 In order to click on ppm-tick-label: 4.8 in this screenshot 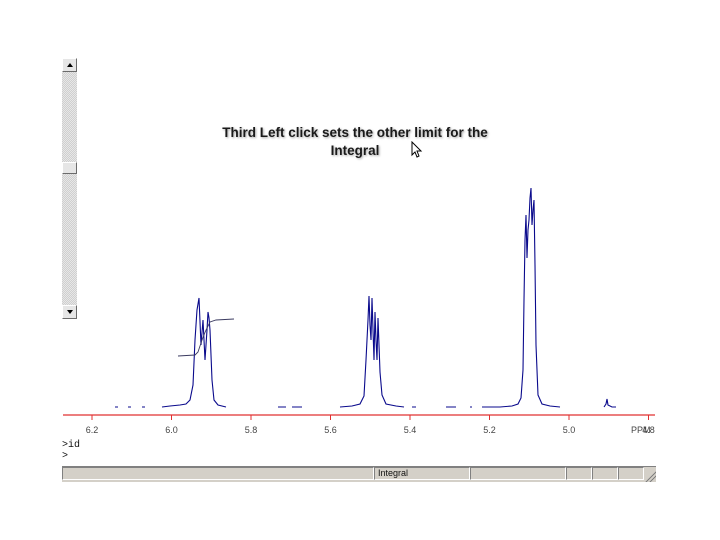, I will do `click(648, 430)`.